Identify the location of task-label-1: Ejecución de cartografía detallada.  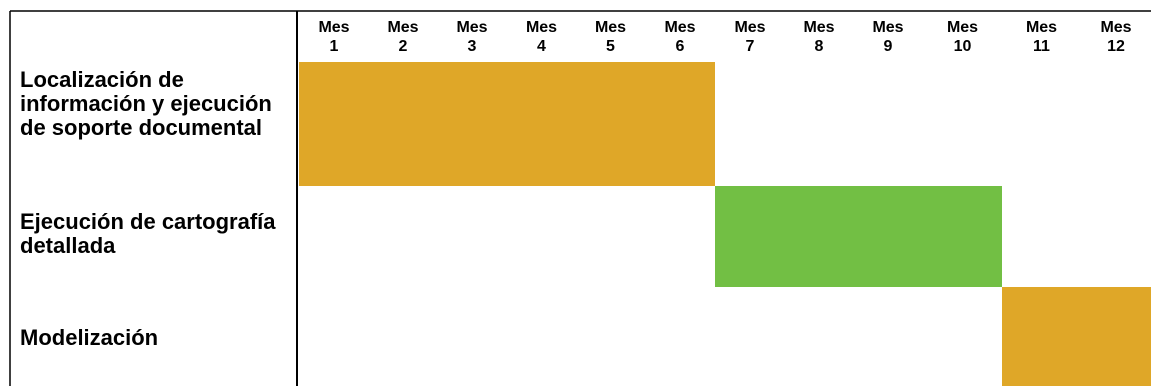
(148, 233).